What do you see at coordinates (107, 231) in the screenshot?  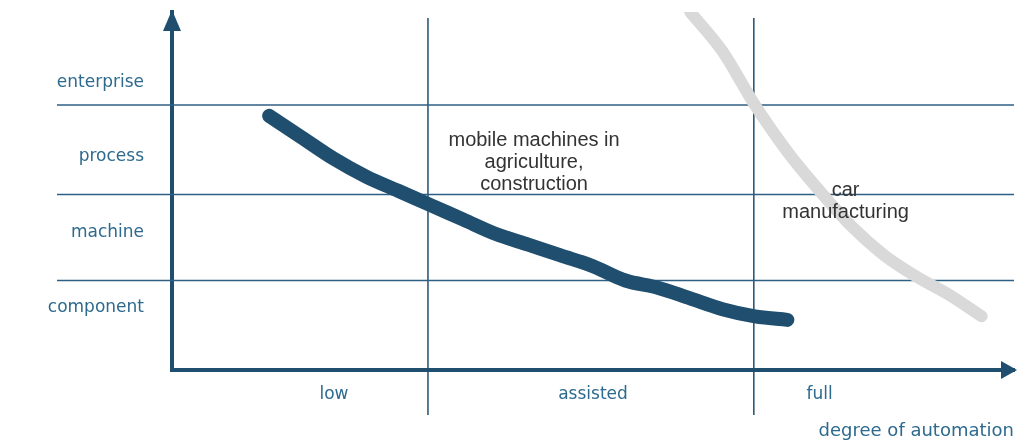 I see `text: machine` at bounding box center [107, 231].